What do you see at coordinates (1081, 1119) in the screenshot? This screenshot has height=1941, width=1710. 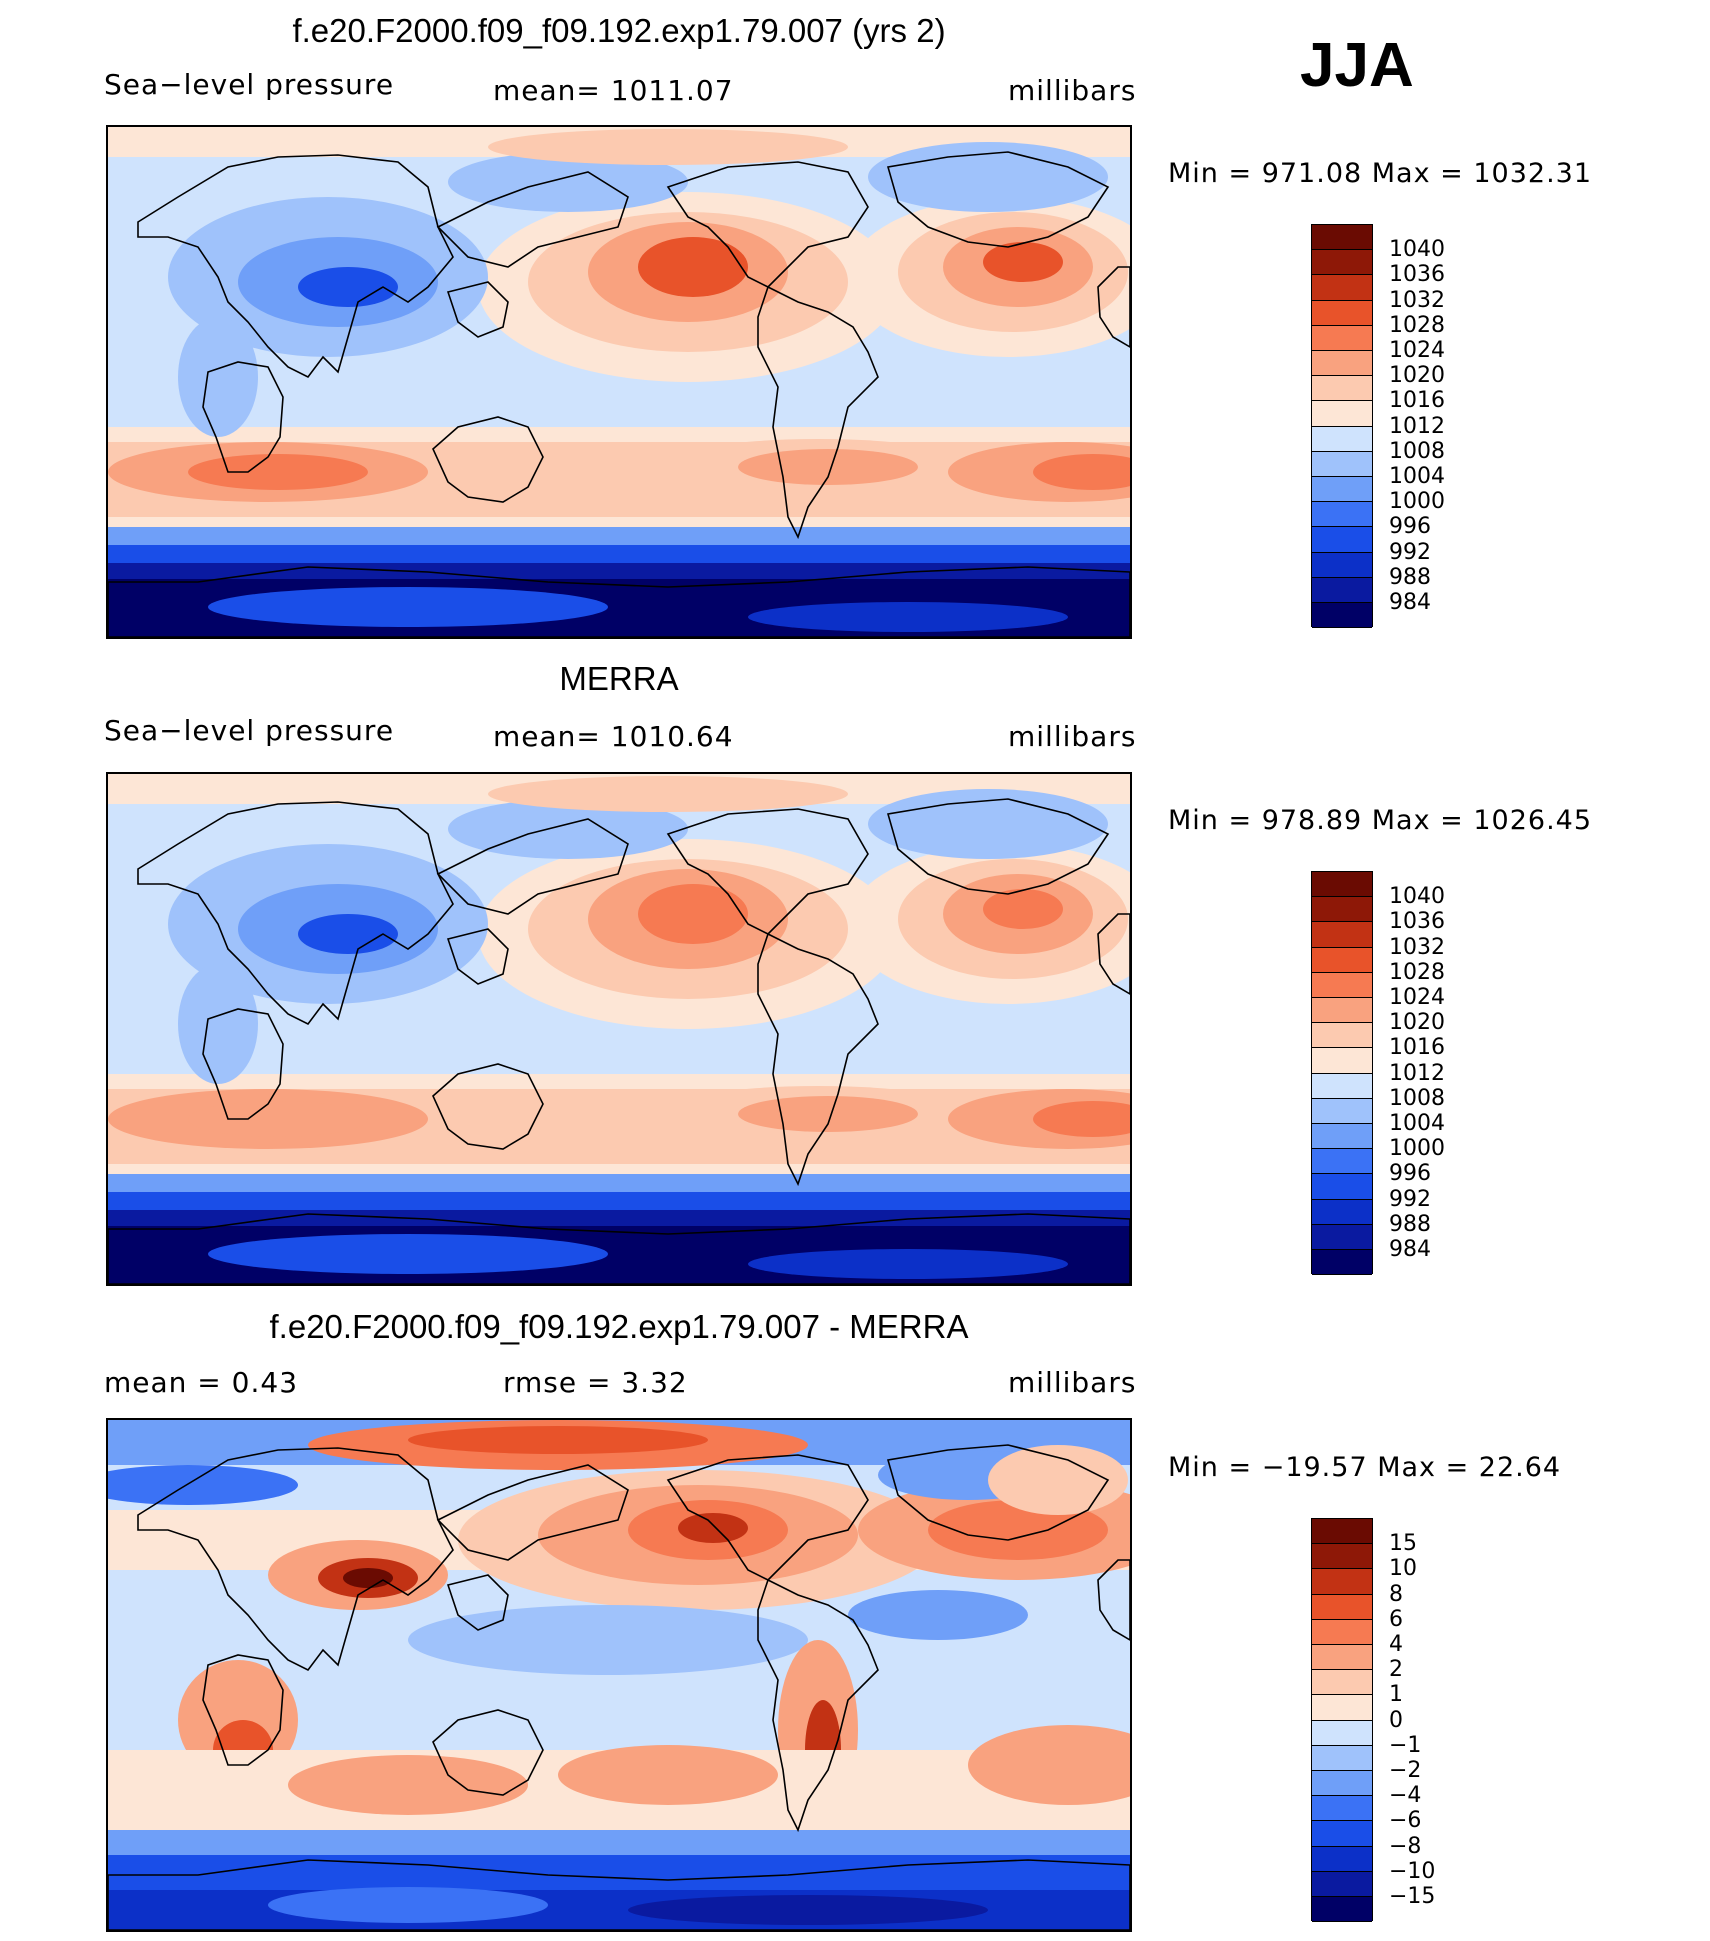 I see `satl-high` at bounding box center [1081, 1119].